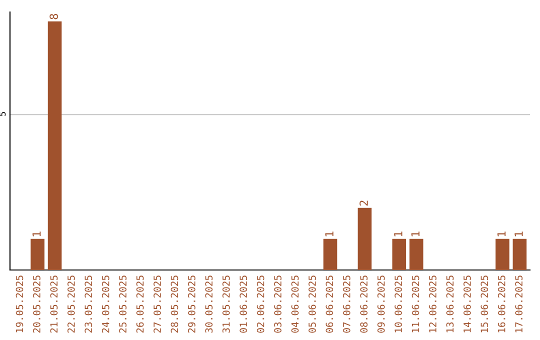  I want to click on x-tick-label: 19.05.2025, so click(20, 304).